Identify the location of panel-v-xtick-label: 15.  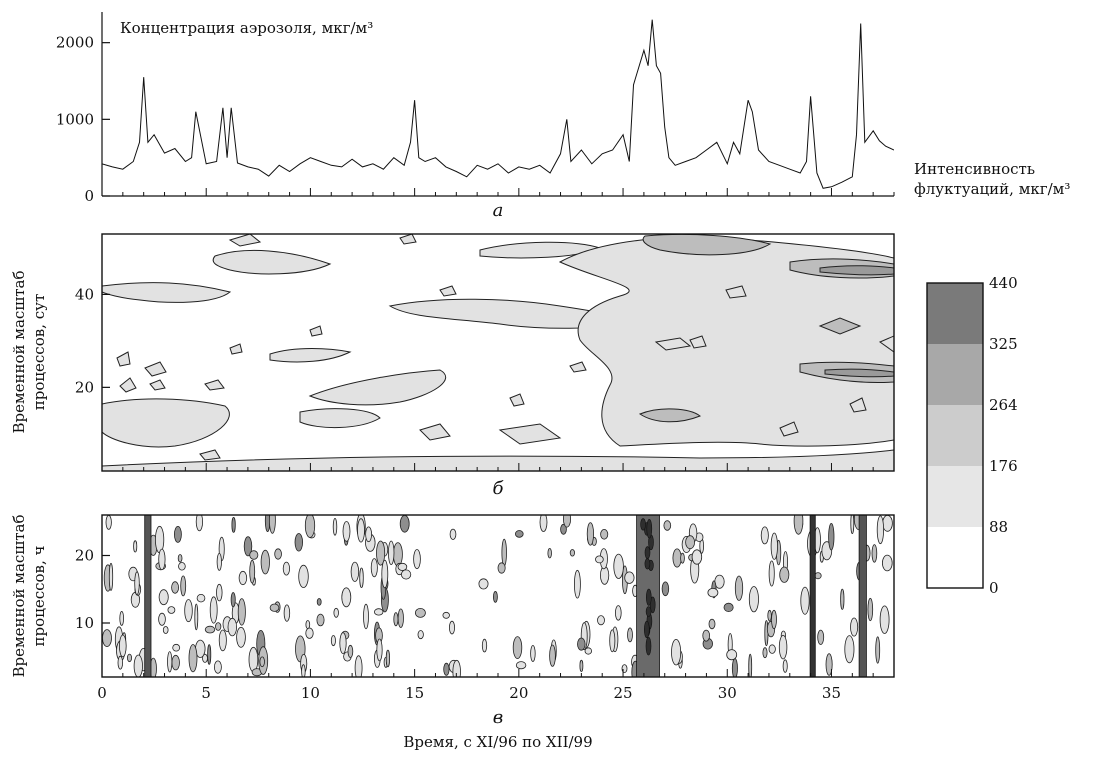
(414, 693).